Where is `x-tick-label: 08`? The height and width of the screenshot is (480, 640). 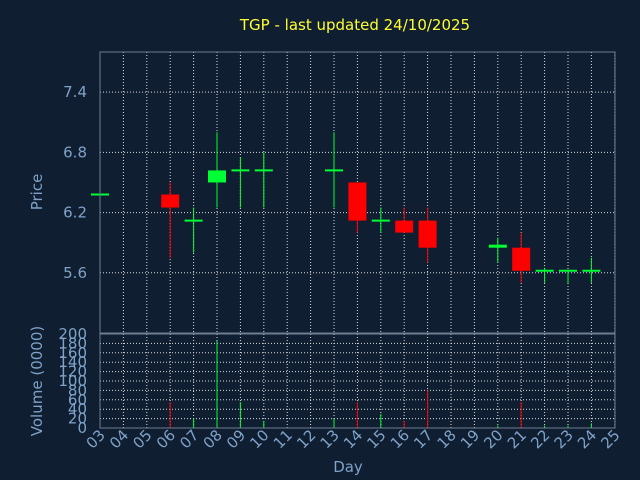
x-tick-label: 08 is located at coordinates (213, 439).